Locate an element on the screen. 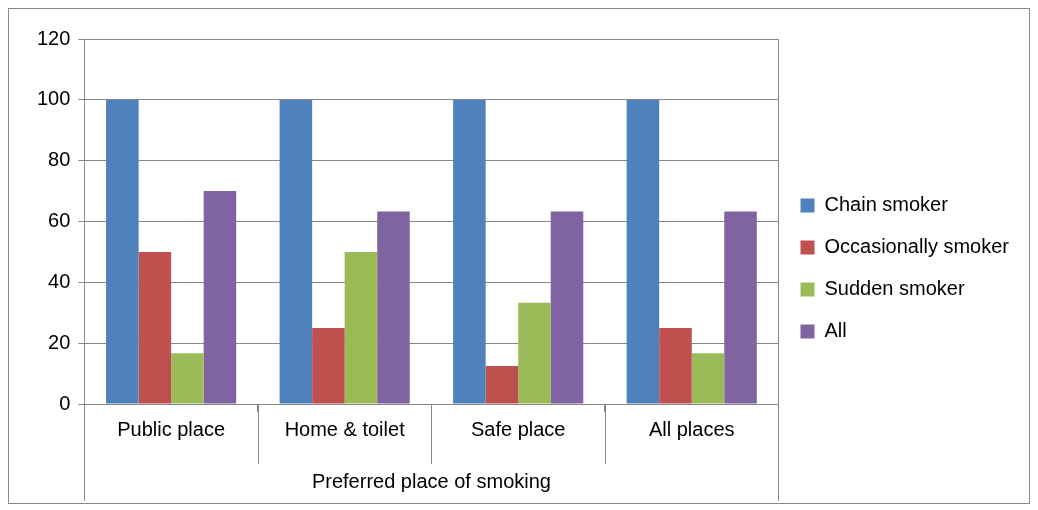 This screenshot has width=1038, height=510. x-tick-label: Public place is located at coordinates (171, 428).